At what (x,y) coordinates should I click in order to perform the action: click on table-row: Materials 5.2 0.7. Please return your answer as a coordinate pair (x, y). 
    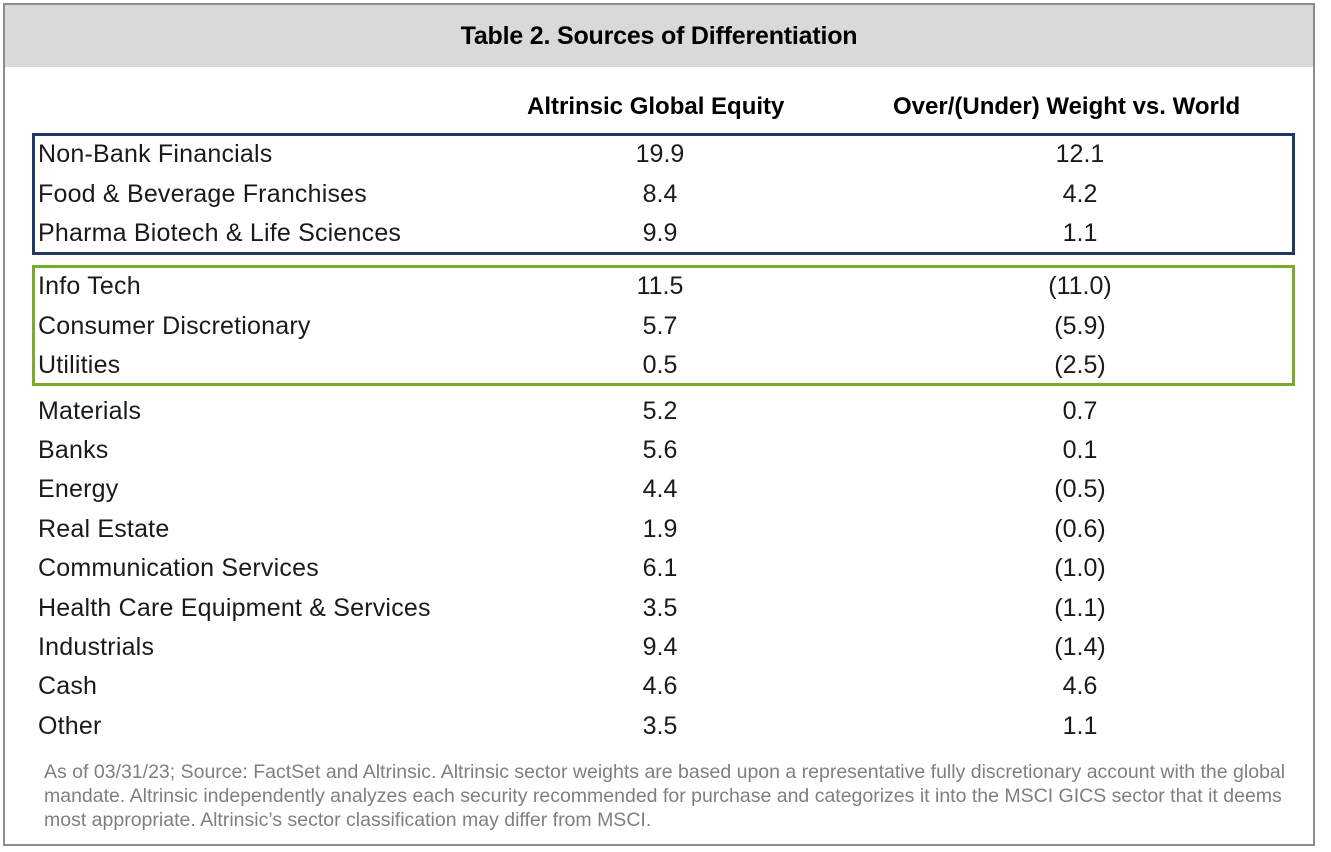
    Looking at the image, I should click on (665, 415).